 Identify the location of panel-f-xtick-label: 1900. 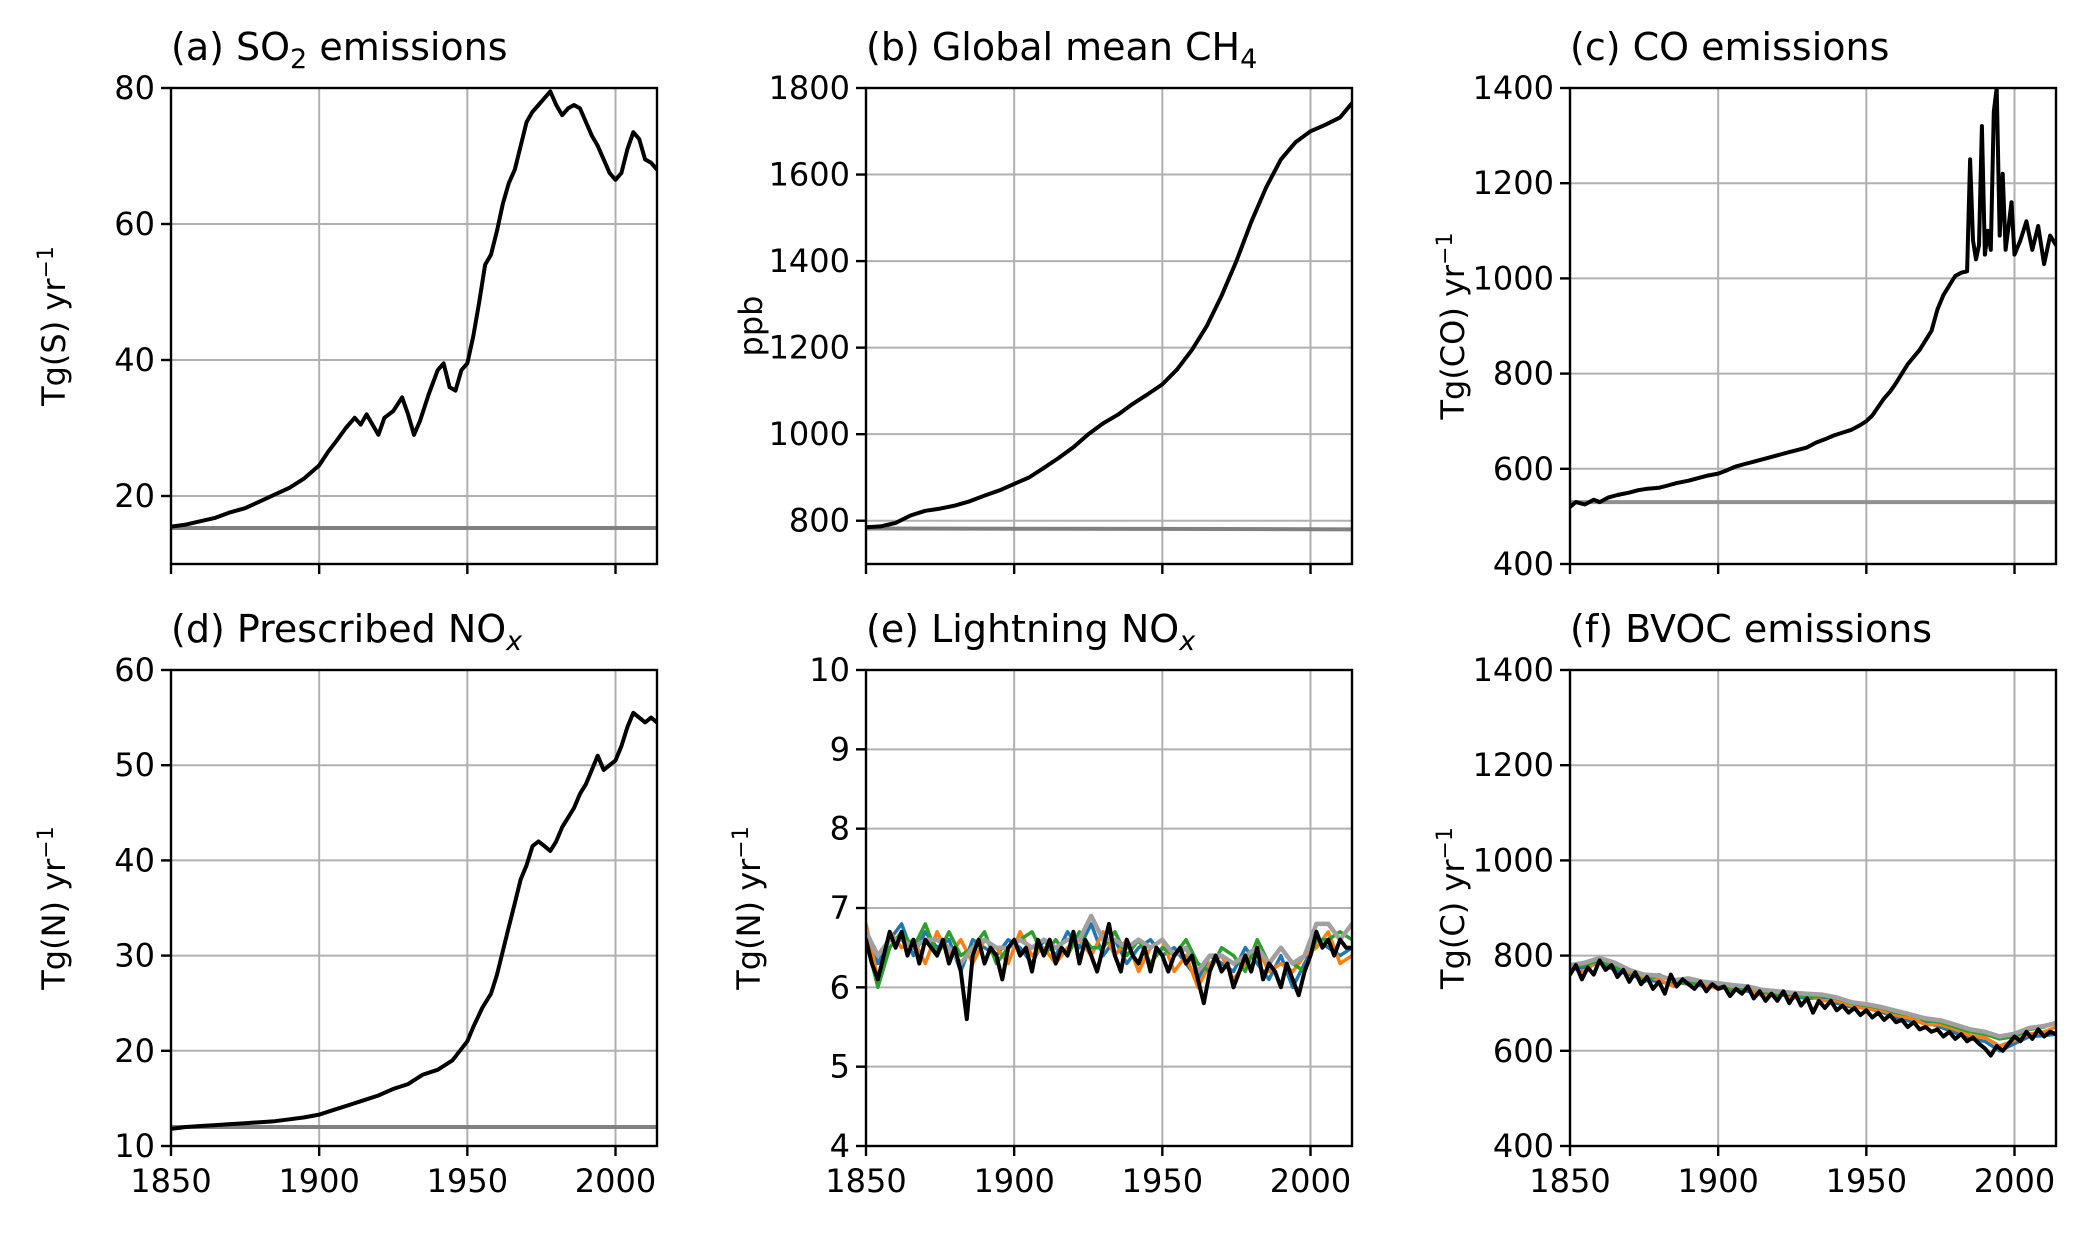
(1717, 1181).